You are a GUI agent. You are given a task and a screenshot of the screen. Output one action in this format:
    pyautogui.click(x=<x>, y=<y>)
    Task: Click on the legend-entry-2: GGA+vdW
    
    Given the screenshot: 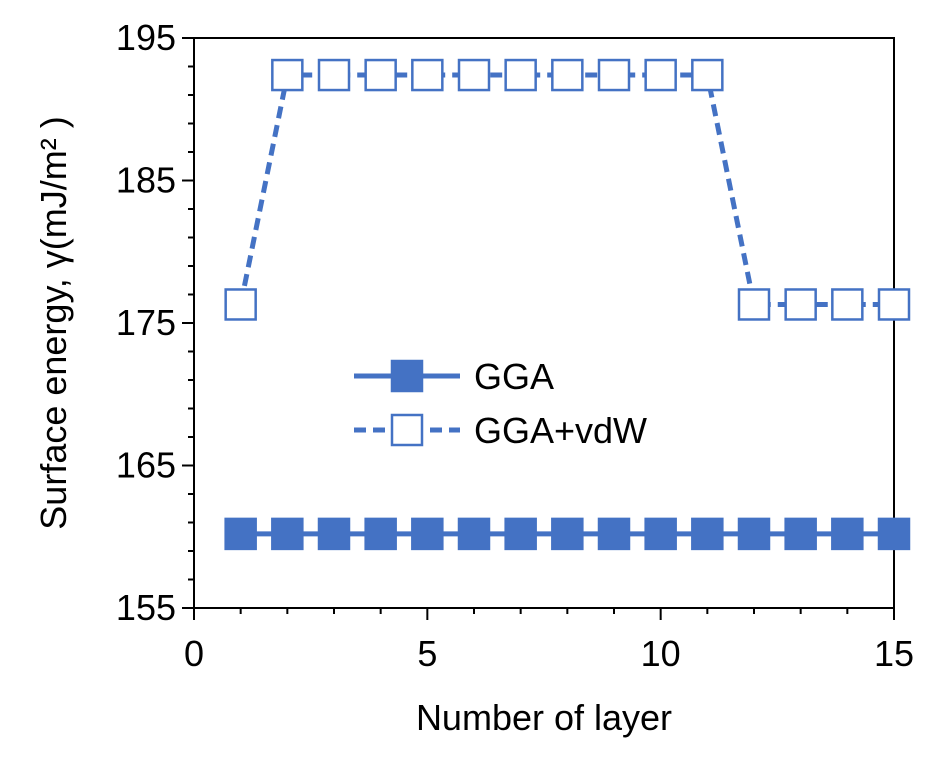 What is the action you would take?
    pyautogui.click(x=500, y=430)
    